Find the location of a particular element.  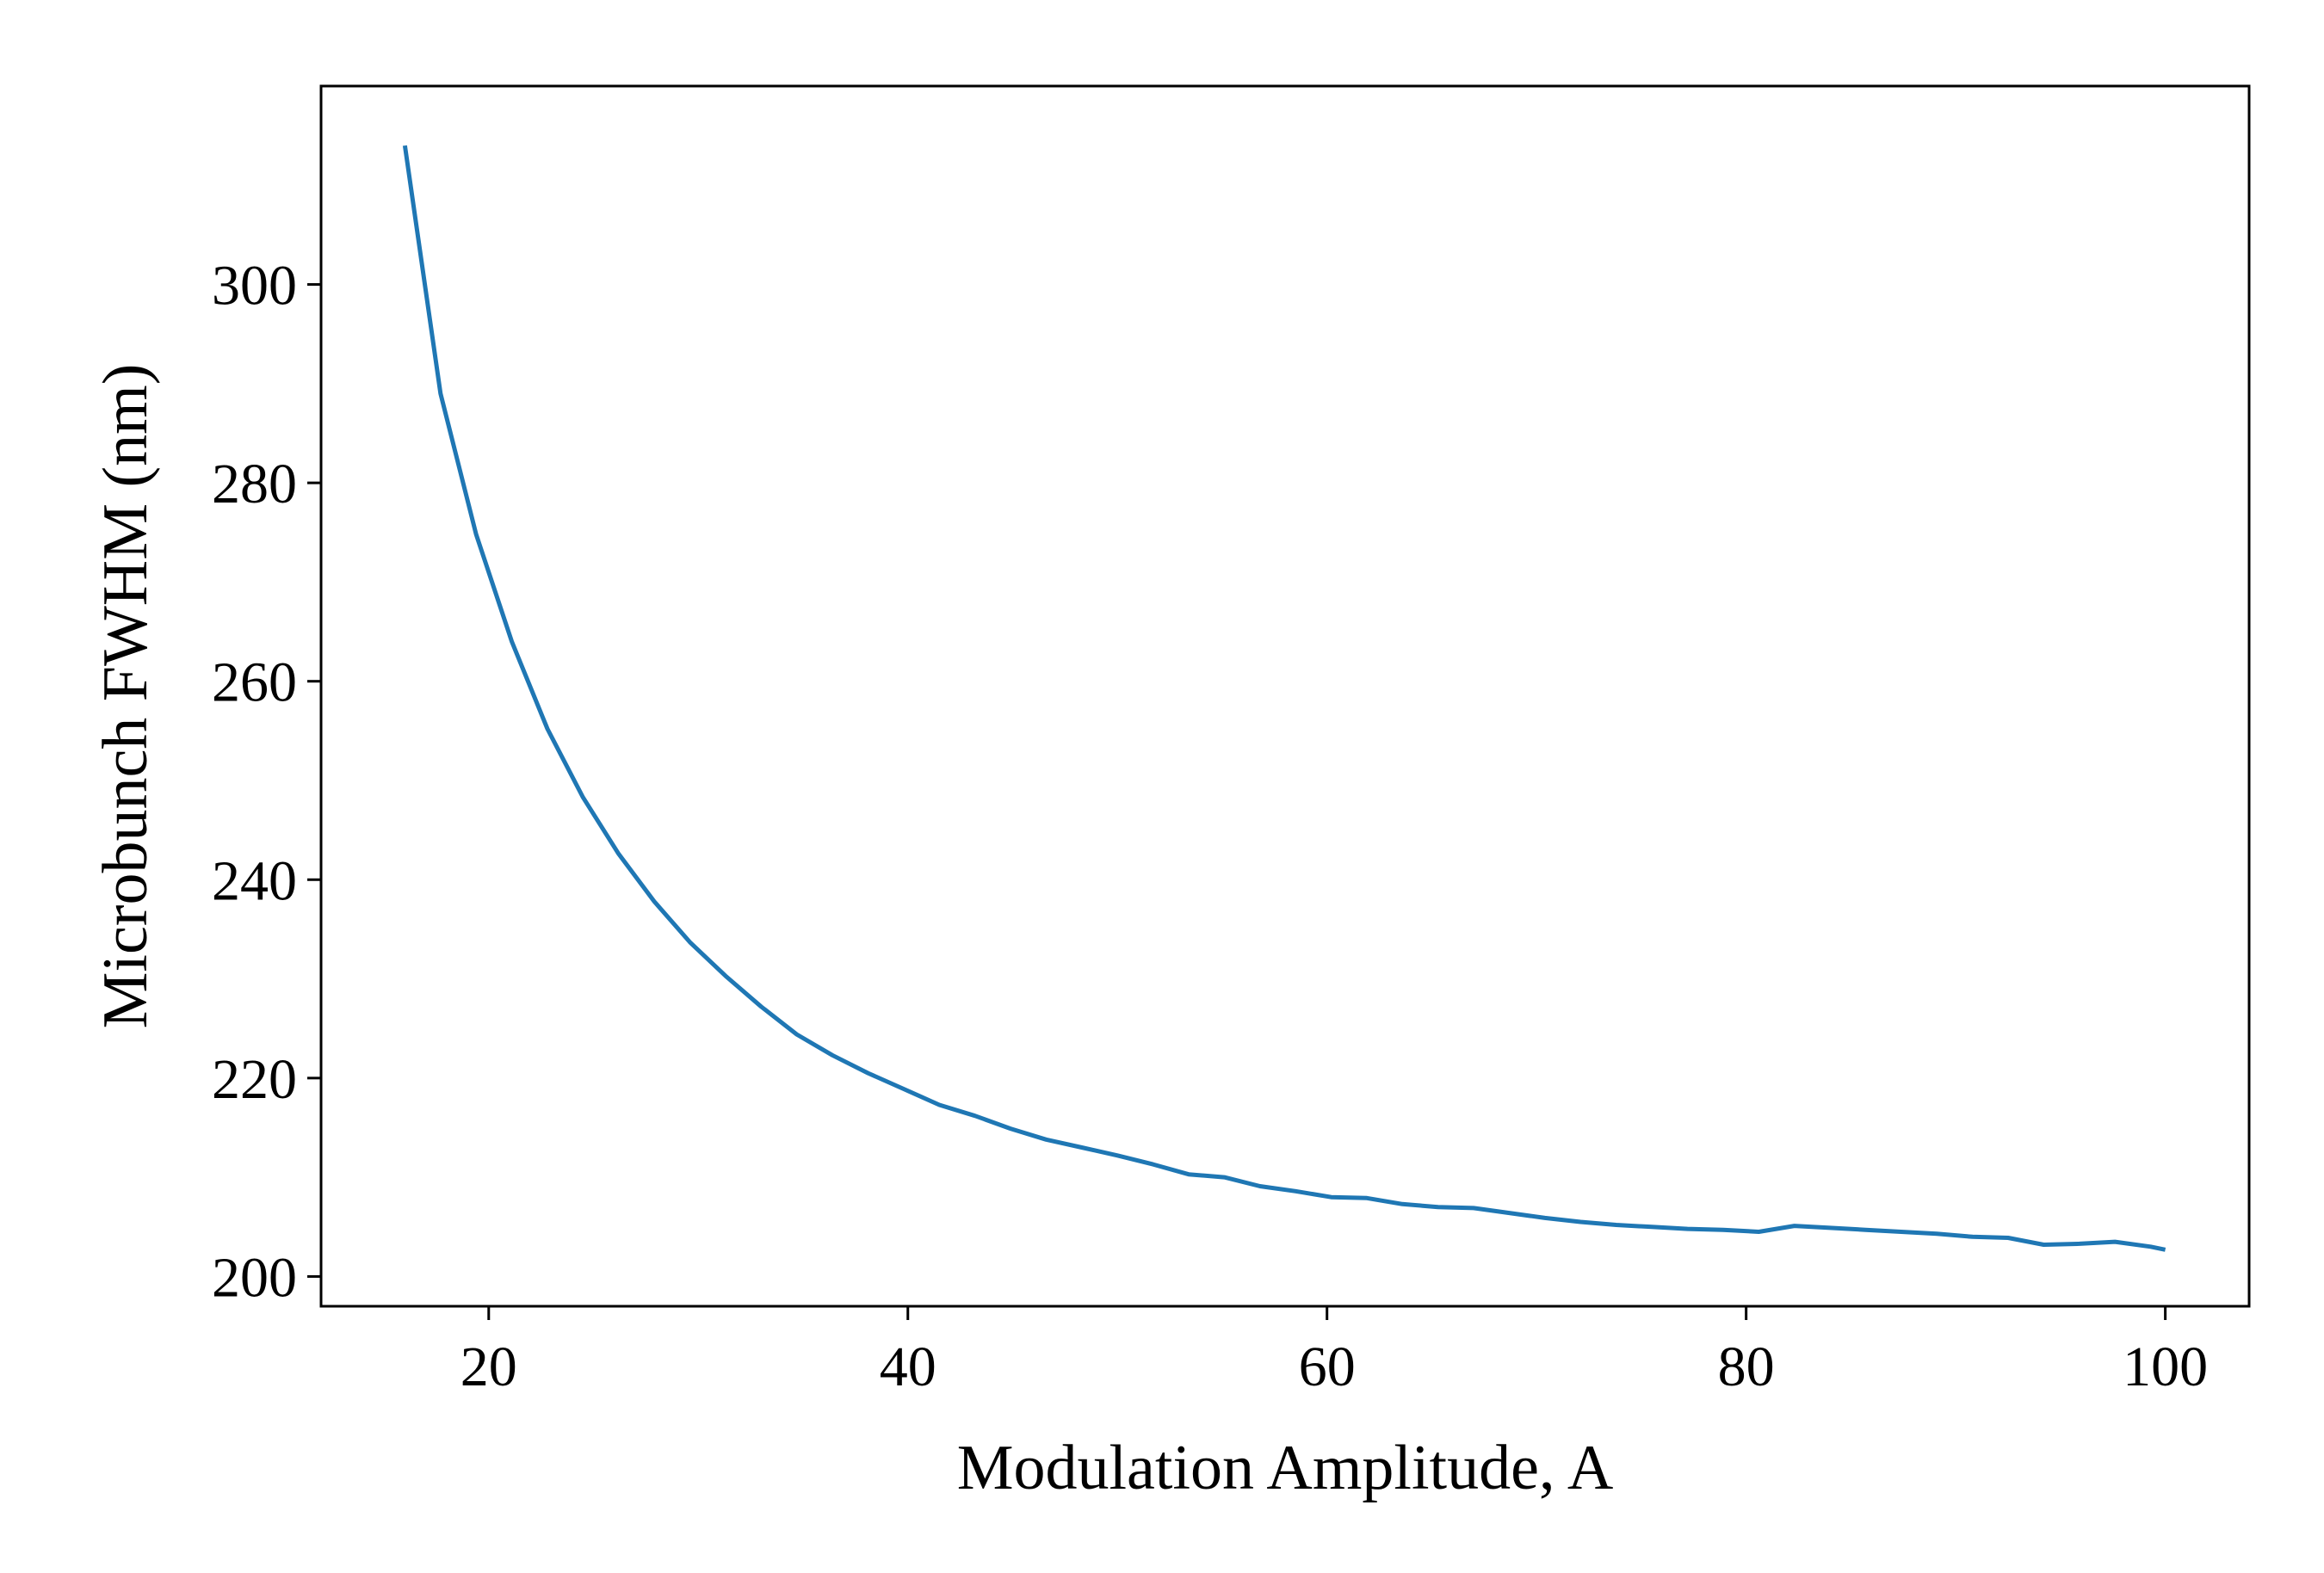

x-axis-label: Modulation Amplitude, A is located at coordinates (1285, 1468).